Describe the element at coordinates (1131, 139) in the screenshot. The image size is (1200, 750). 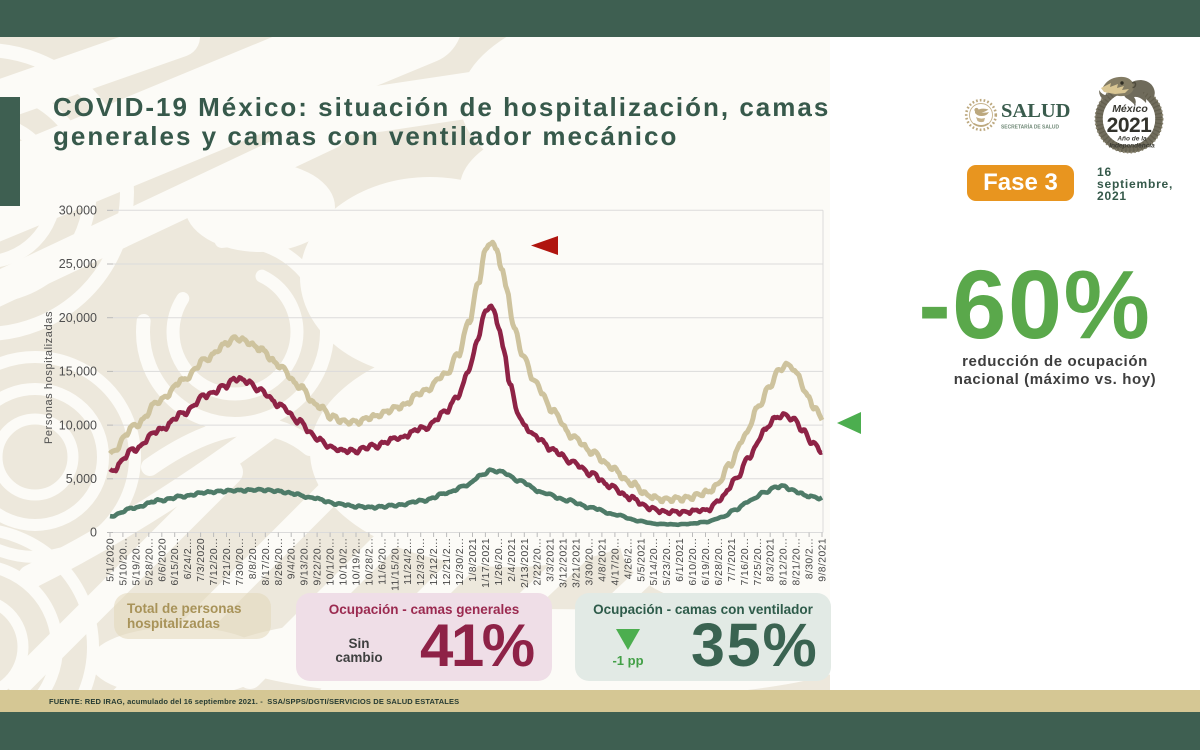
I see `svg-text: Año de la` at that location.